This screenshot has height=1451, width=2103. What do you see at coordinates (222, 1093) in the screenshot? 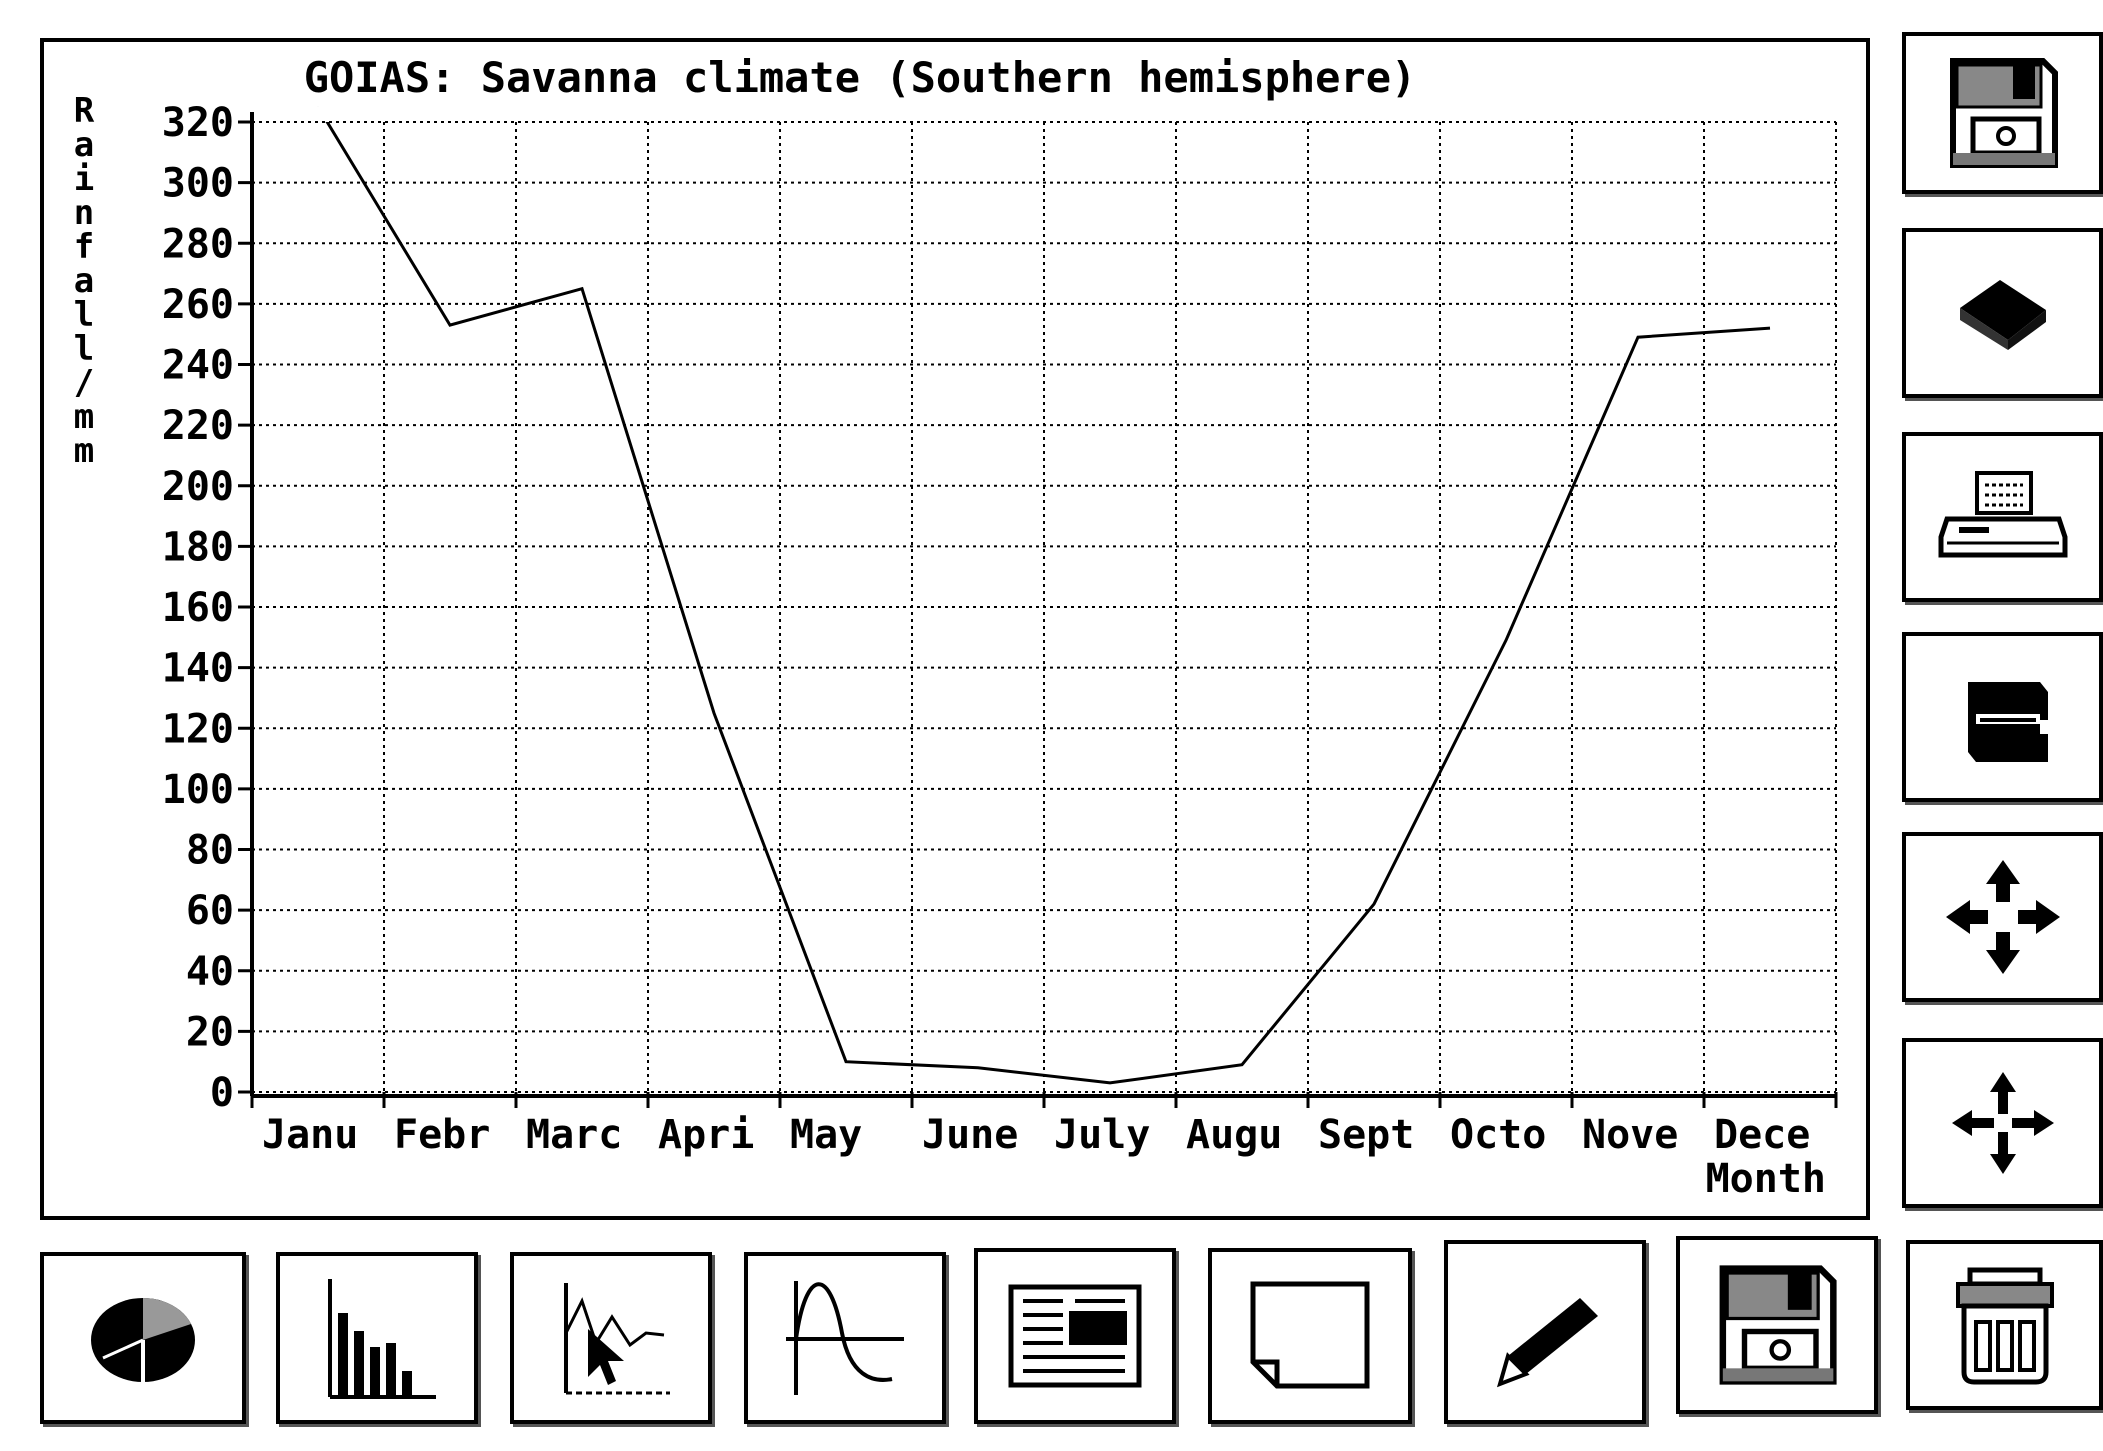
I see `y-tick-label: 0` at bounding box center [222, 1093].